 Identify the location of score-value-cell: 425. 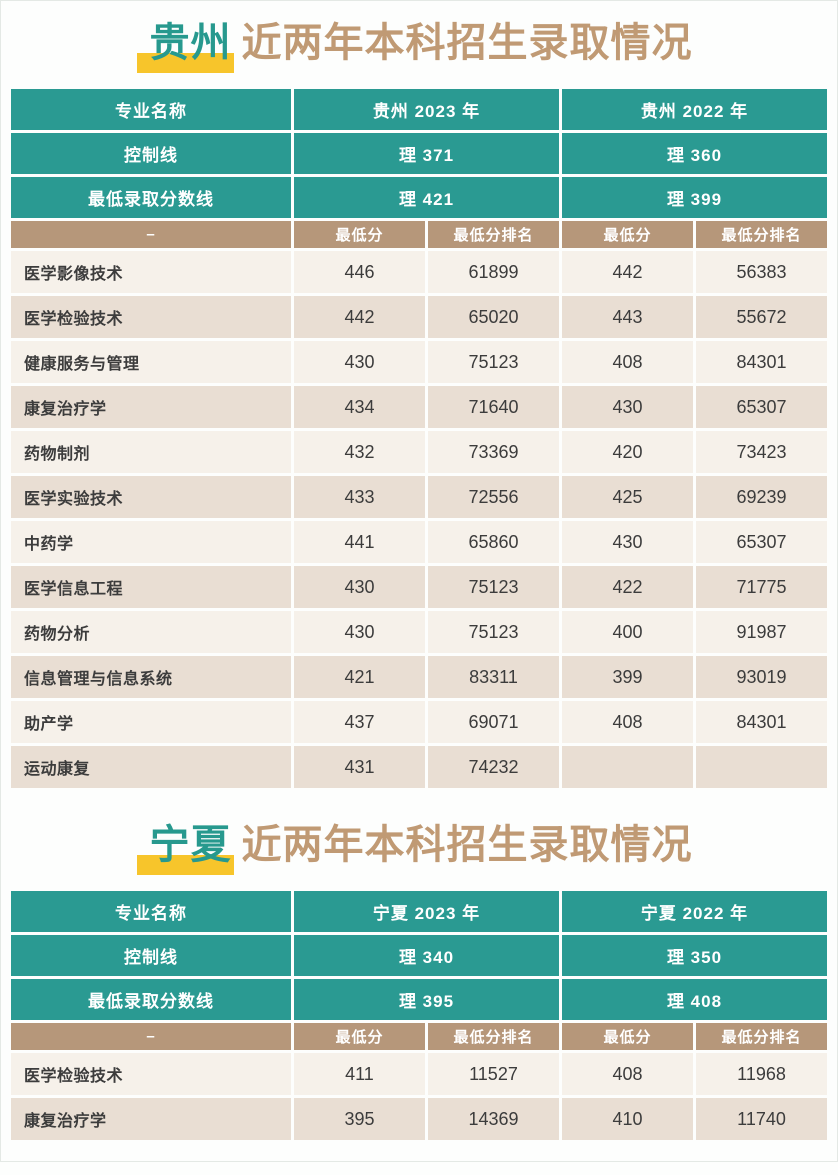
(627, 497).